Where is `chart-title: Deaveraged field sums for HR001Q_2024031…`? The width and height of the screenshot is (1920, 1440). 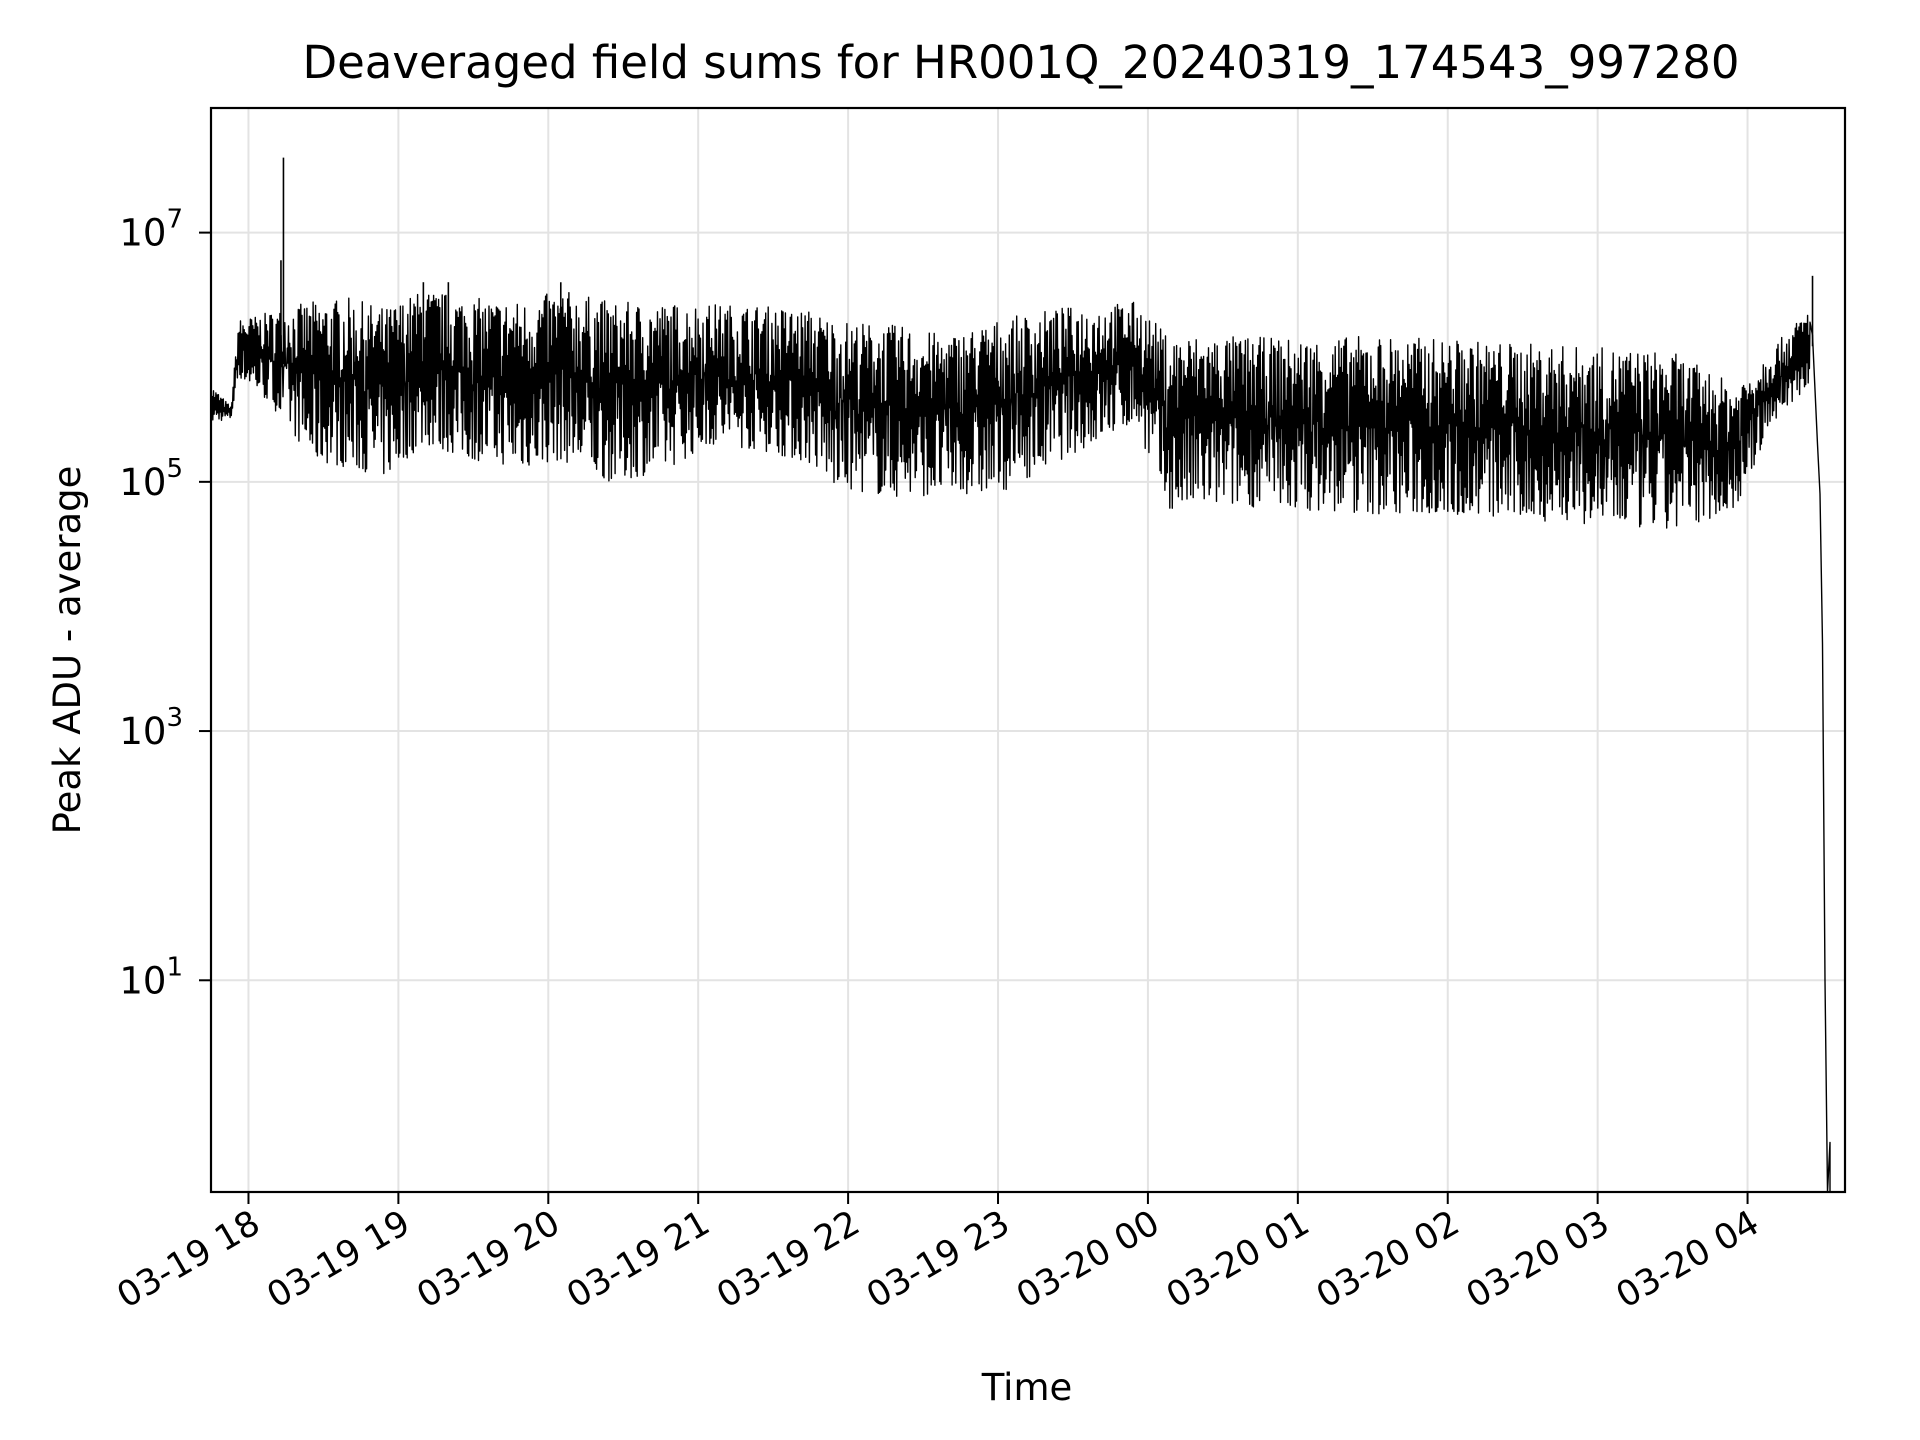
chart-title: Deaveraged field sums for HR001Q_2024031… is located at coordinates (1020, 62).